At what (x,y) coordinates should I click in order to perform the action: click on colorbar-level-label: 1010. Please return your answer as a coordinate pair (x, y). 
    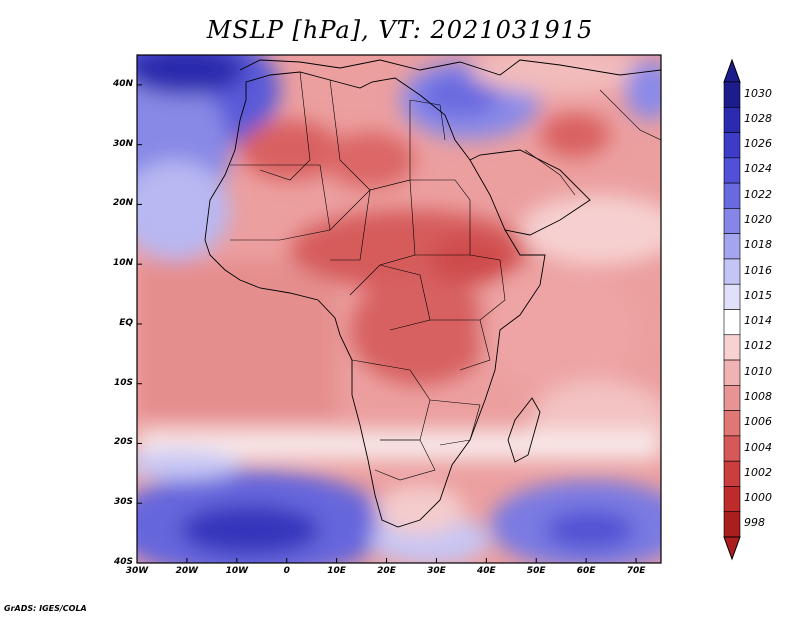
    Looking at the image, I should click on (758, 371).